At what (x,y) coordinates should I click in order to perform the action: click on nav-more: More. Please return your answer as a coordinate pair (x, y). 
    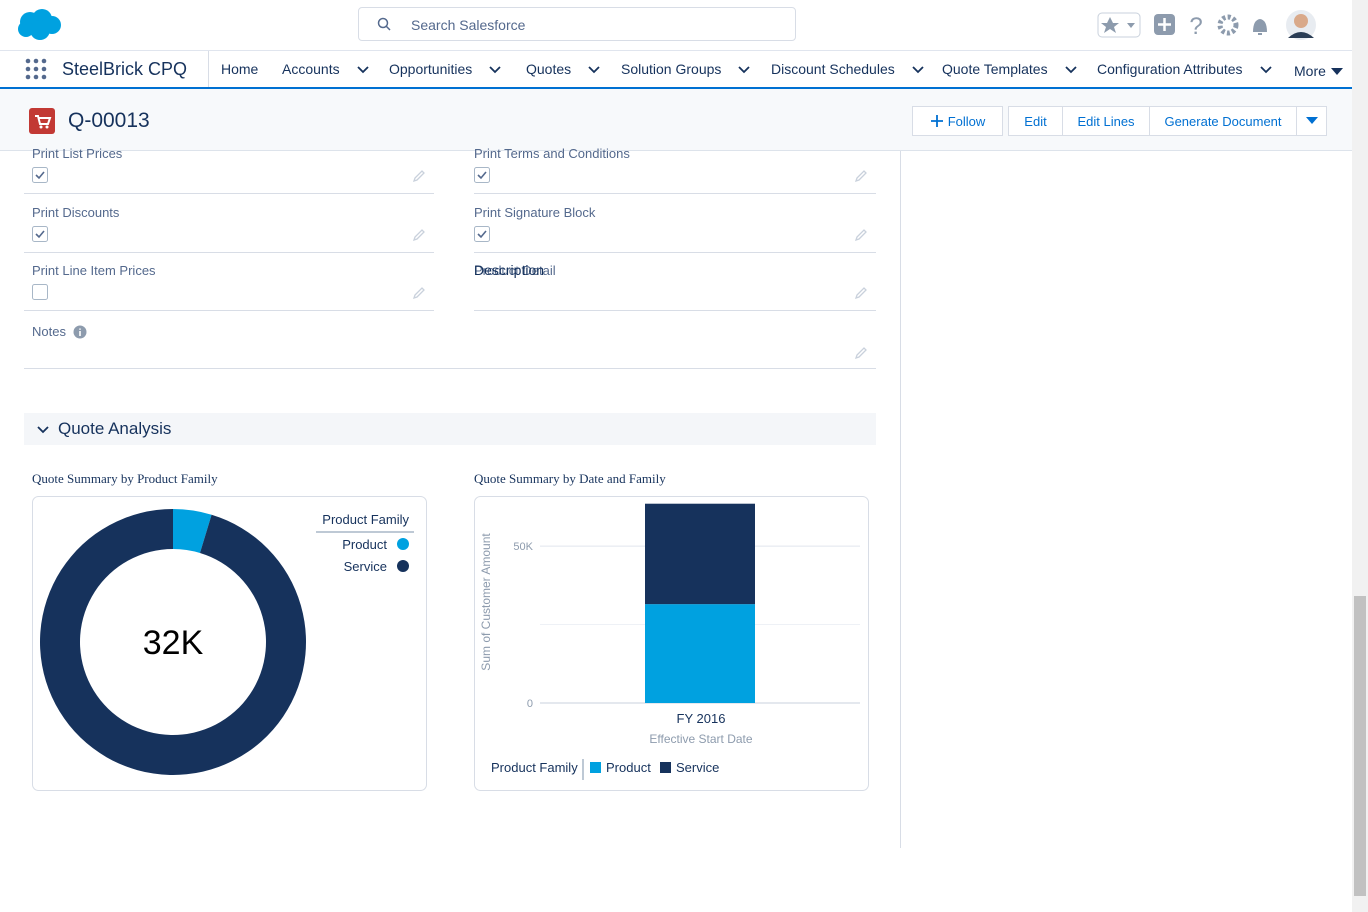
    Looking at the image, I should click on (1310, 71).